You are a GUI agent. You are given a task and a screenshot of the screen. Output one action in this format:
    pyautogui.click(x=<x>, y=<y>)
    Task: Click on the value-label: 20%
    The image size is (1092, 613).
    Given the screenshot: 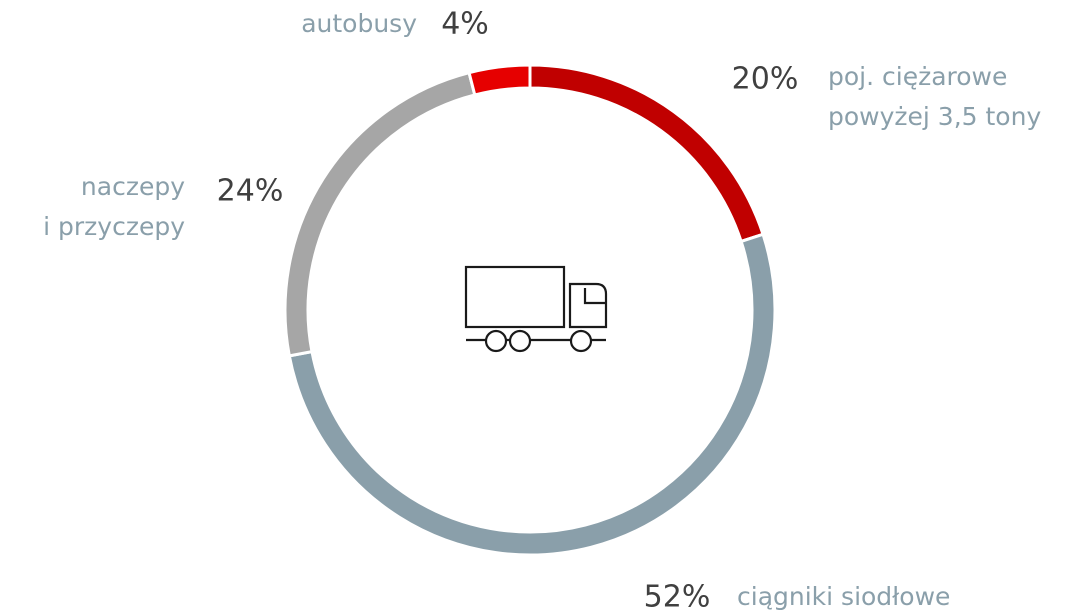 What is the action you would take?
    pyautogui.click(x=765, y=79)
    